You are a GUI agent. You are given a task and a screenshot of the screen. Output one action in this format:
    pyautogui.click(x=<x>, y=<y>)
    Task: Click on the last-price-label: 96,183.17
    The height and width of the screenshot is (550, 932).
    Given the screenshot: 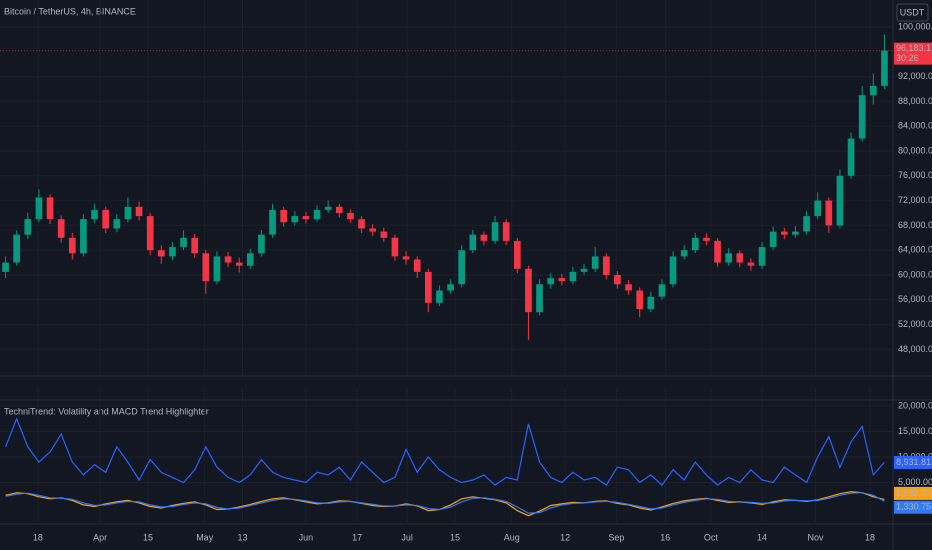 What is the action you would take?
    pyautogui.click(x=914, y=48)
    